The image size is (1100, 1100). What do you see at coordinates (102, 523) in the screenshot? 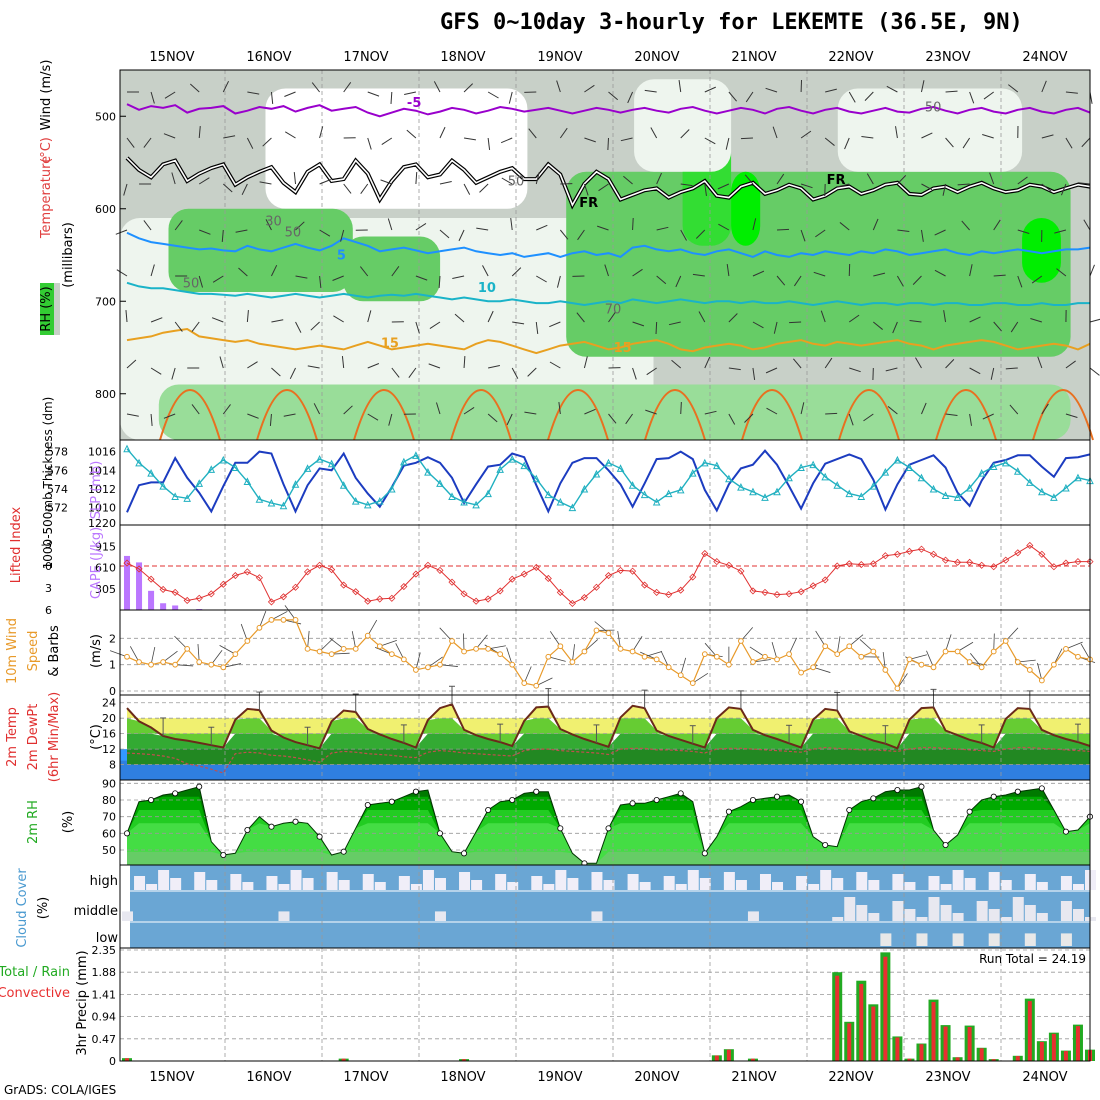
I see `y-tick-label: 1220` at bounding box center [102, 523].